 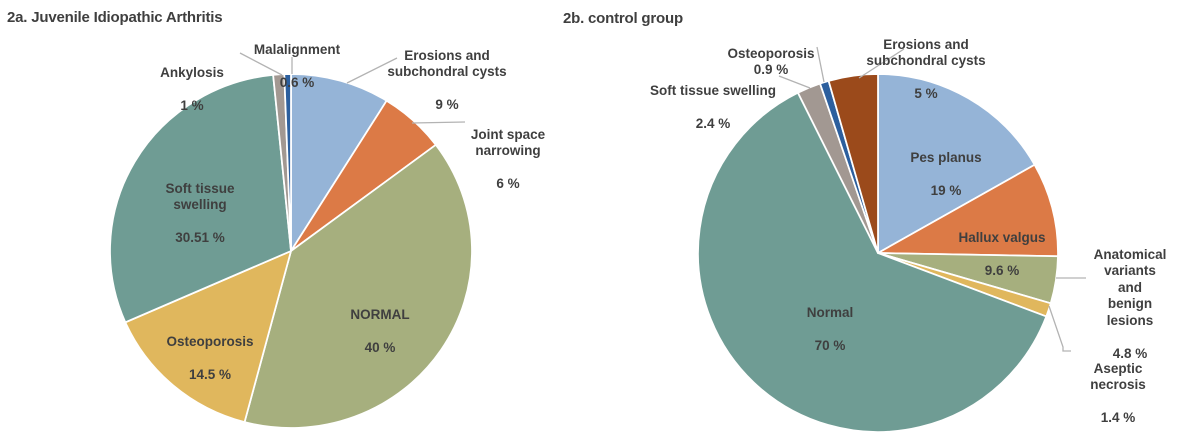 What do you see at coordinates (1130, 287) in the screenshot?
I see `slice-label-text: Anatomical variants and benign lesions` at bounding box center [1130, 287].